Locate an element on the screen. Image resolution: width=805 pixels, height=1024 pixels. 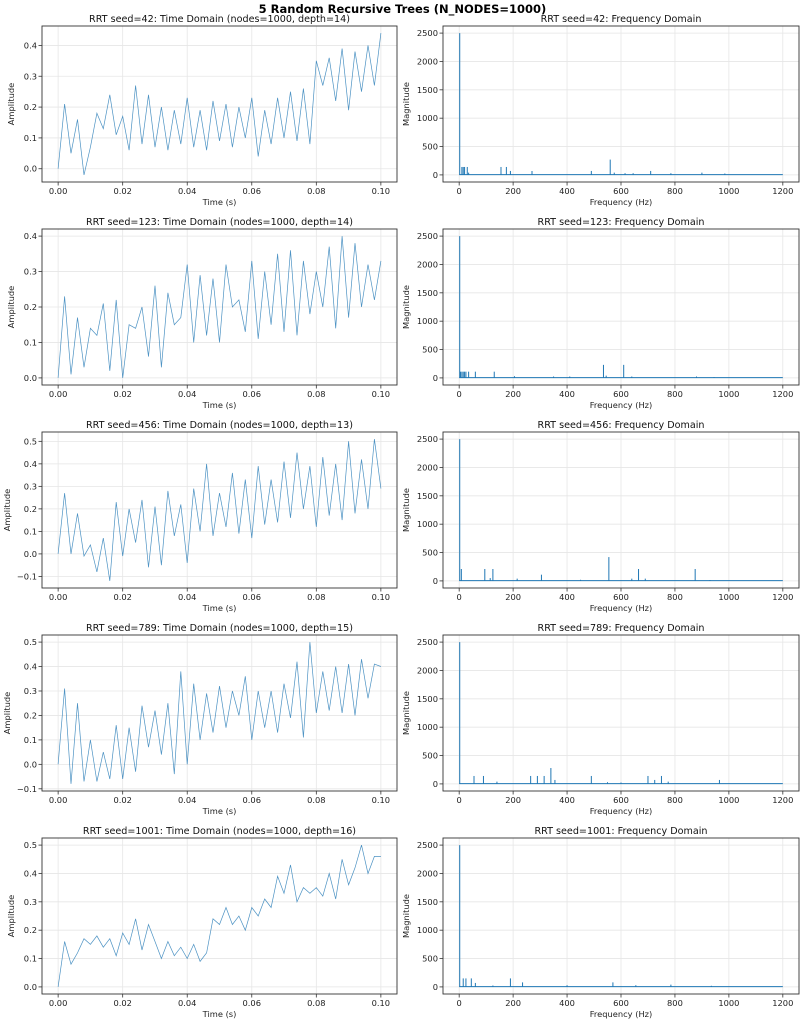
y-tick-label: 2000 is located at coordinates (427, 61).